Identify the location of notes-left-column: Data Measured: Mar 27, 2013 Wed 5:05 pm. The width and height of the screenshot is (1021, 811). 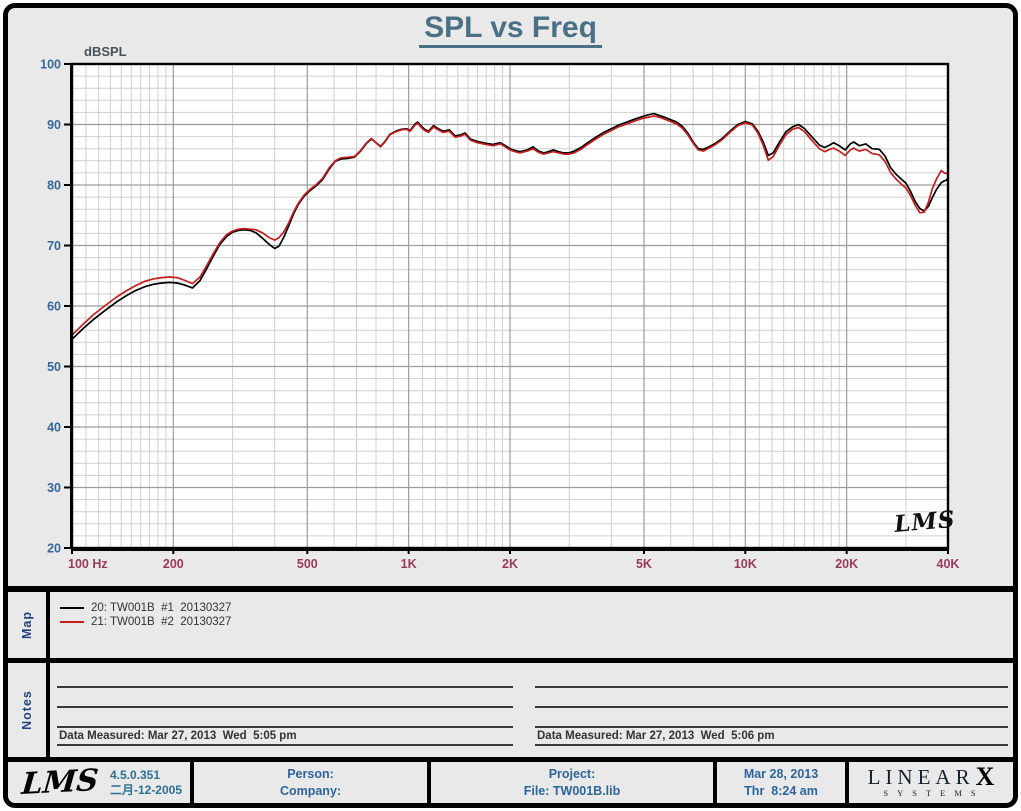
(285, 710).